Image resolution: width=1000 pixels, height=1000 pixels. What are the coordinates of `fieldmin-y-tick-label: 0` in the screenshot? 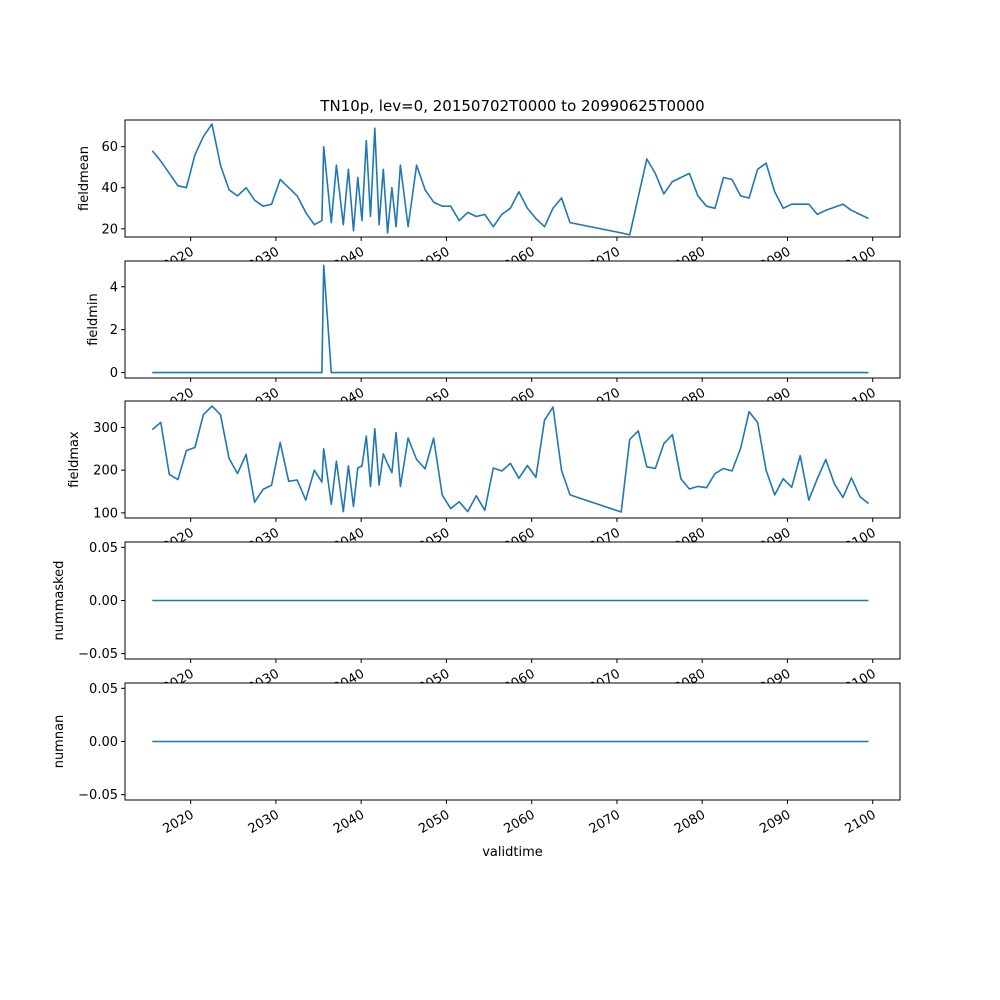 It's located at (114, 373).